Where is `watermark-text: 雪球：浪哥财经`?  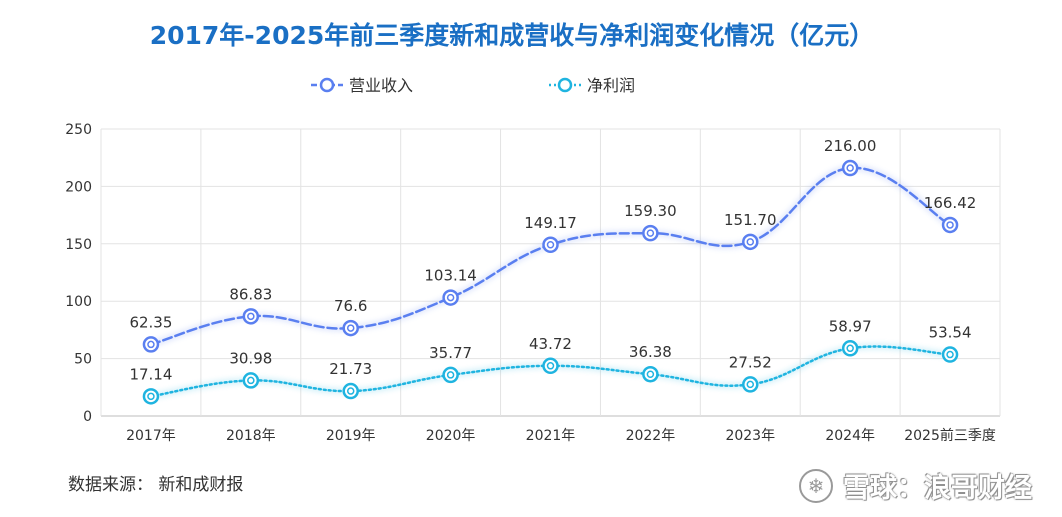
watermark-text: 雪球：浪哥财经 is located at coordinates (937, 488).